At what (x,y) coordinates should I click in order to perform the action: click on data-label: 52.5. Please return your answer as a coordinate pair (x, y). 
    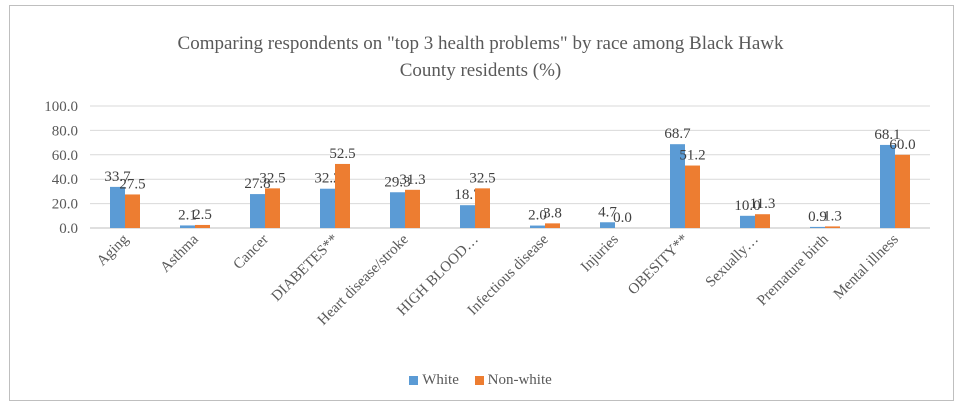
    Looking at the image, I should click on (342, 154).